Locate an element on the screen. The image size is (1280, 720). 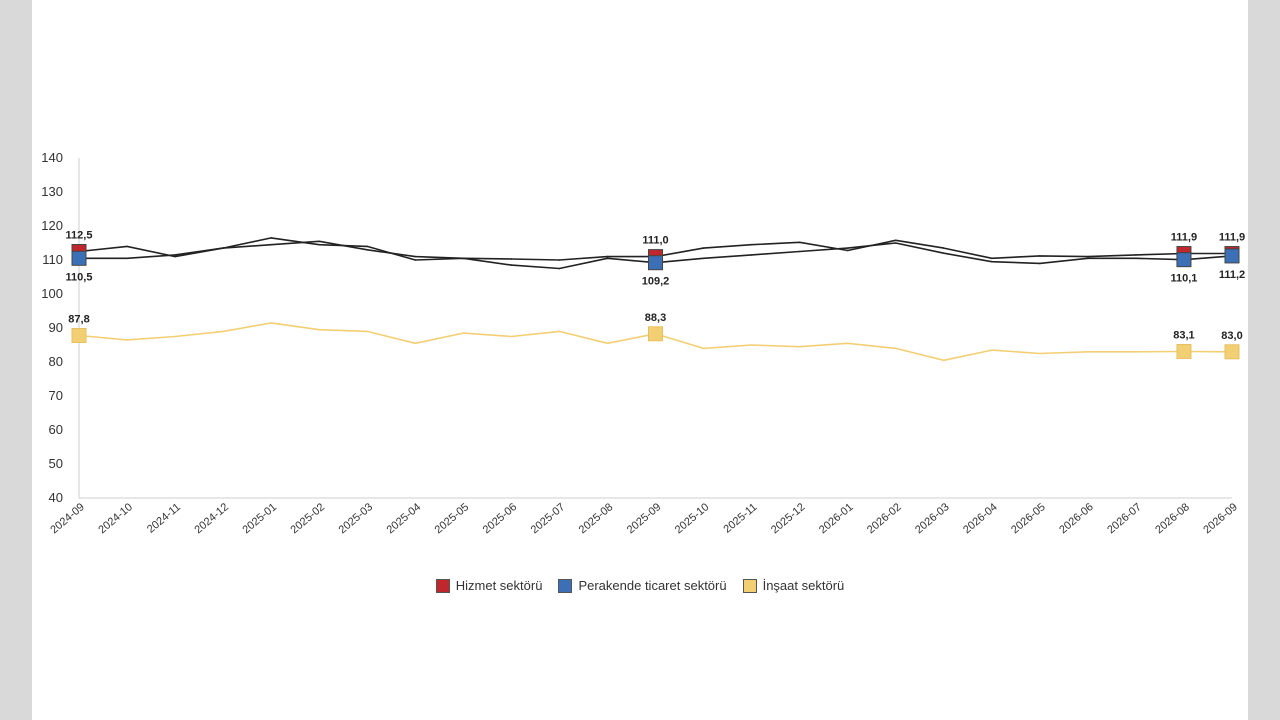
data-label: 112,5 is located at coordinates (79, 236).